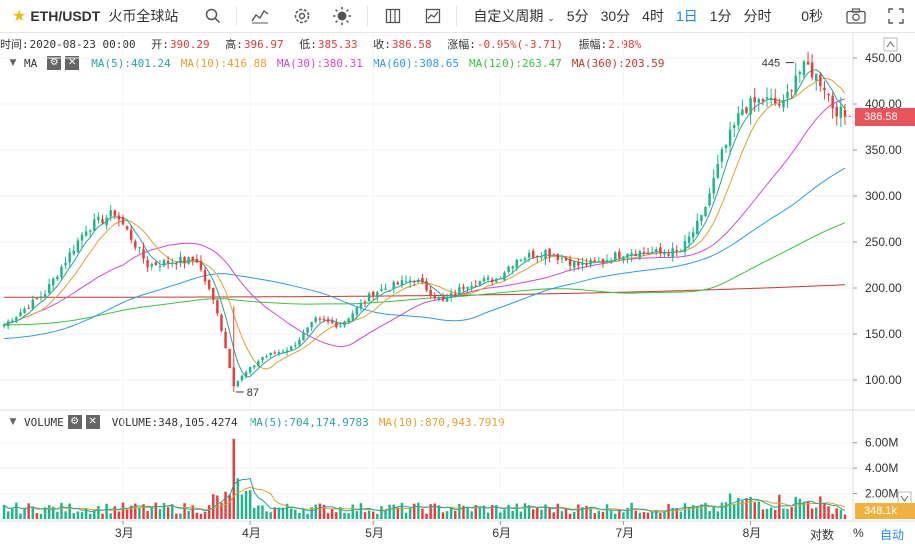 The image size is (915, 544). What do you see at coordinates (72, 63) in the screenshot?
I see `ma-close-icon: ✕` at bounding box center [72, 63].